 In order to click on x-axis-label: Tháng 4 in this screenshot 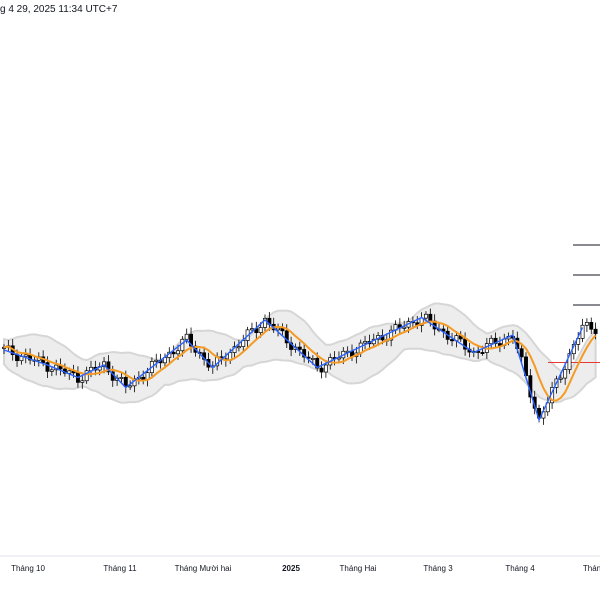, I will do `click(520, 568)`.